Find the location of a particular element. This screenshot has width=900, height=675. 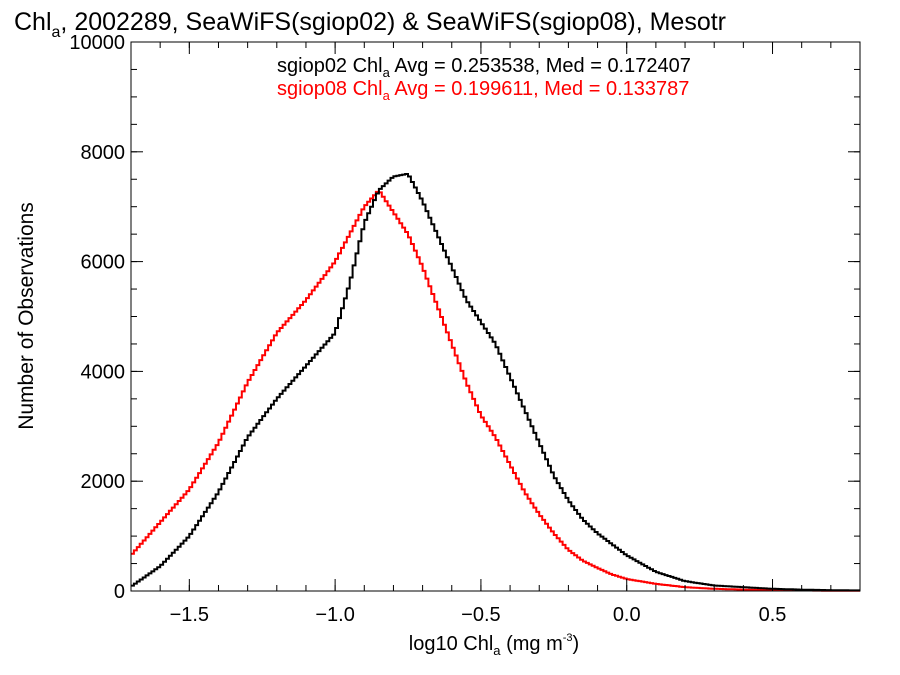

x-axis-label: log10 Chla (mg m-3) is located at coordinates (494, 645).